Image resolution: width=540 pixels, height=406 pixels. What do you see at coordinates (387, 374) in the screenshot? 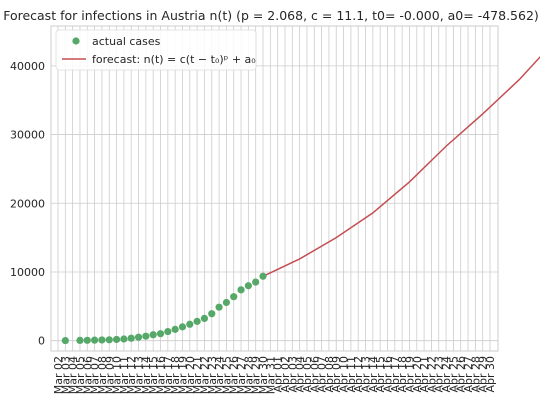
I see `x-tick-label: Apr 16` at bounding box center [387, 374].